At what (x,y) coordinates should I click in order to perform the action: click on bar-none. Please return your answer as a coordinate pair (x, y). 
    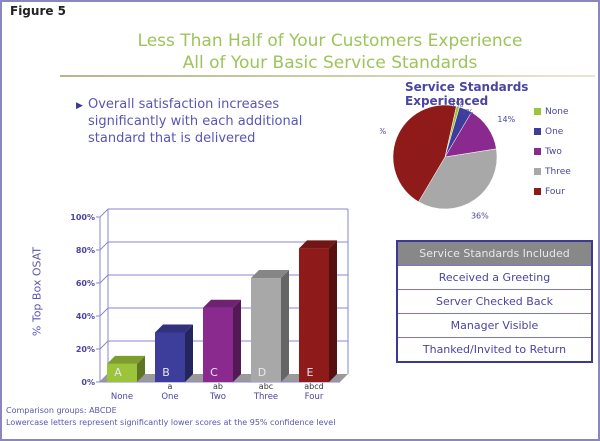
    Looking at the image, I should click on (122, 372).